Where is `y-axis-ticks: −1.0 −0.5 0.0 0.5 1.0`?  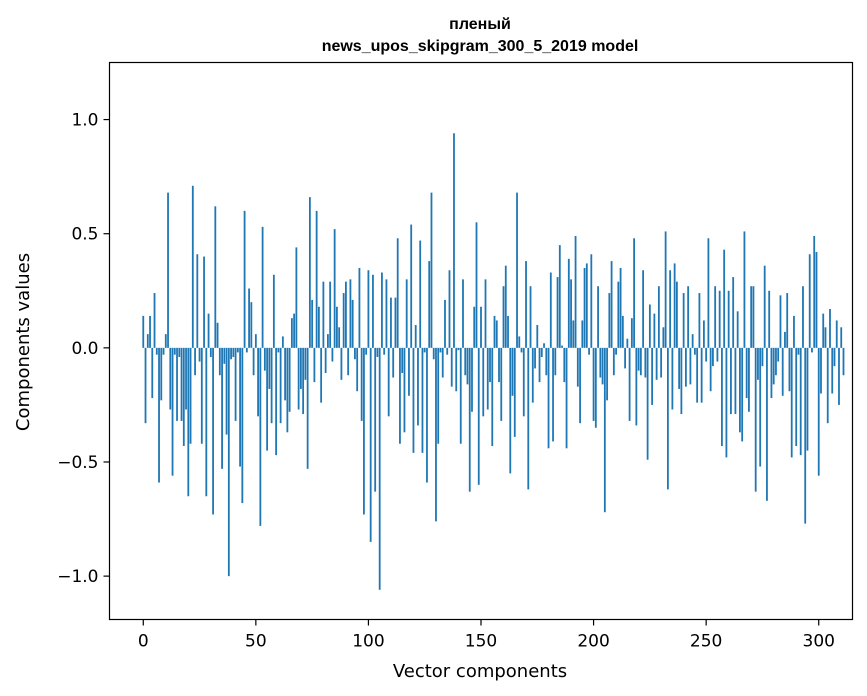
y-axis-ticks: −1.0 −0.5 0.0 0.5 1.0 is located at coordinates (83, 349).